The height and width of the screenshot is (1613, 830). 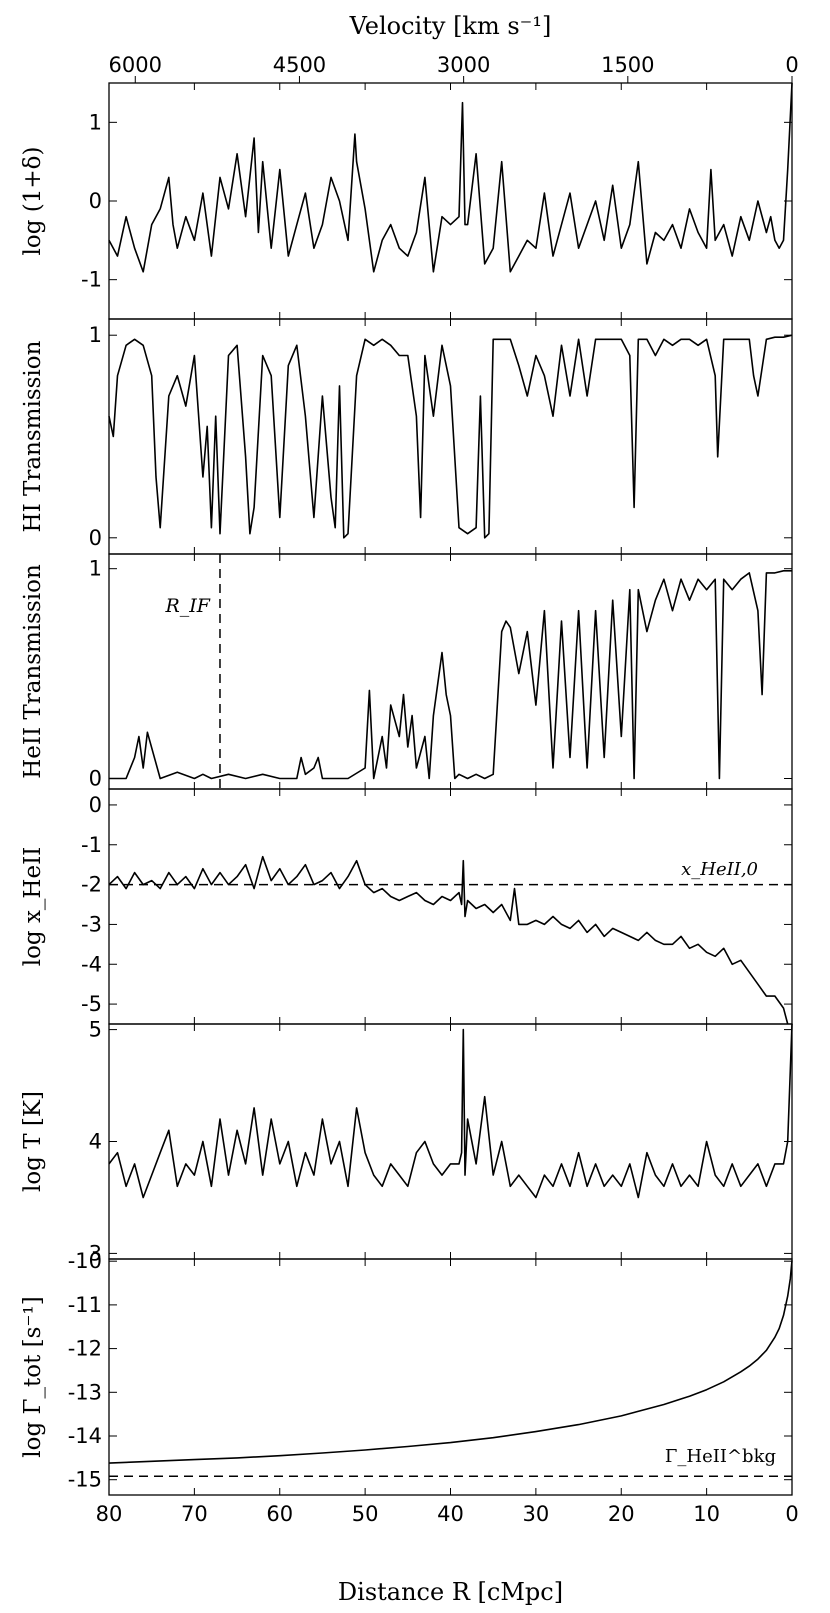 I want to click on background-rate-label: Γ_HeII^bkg, so click(x=720, y=1456).